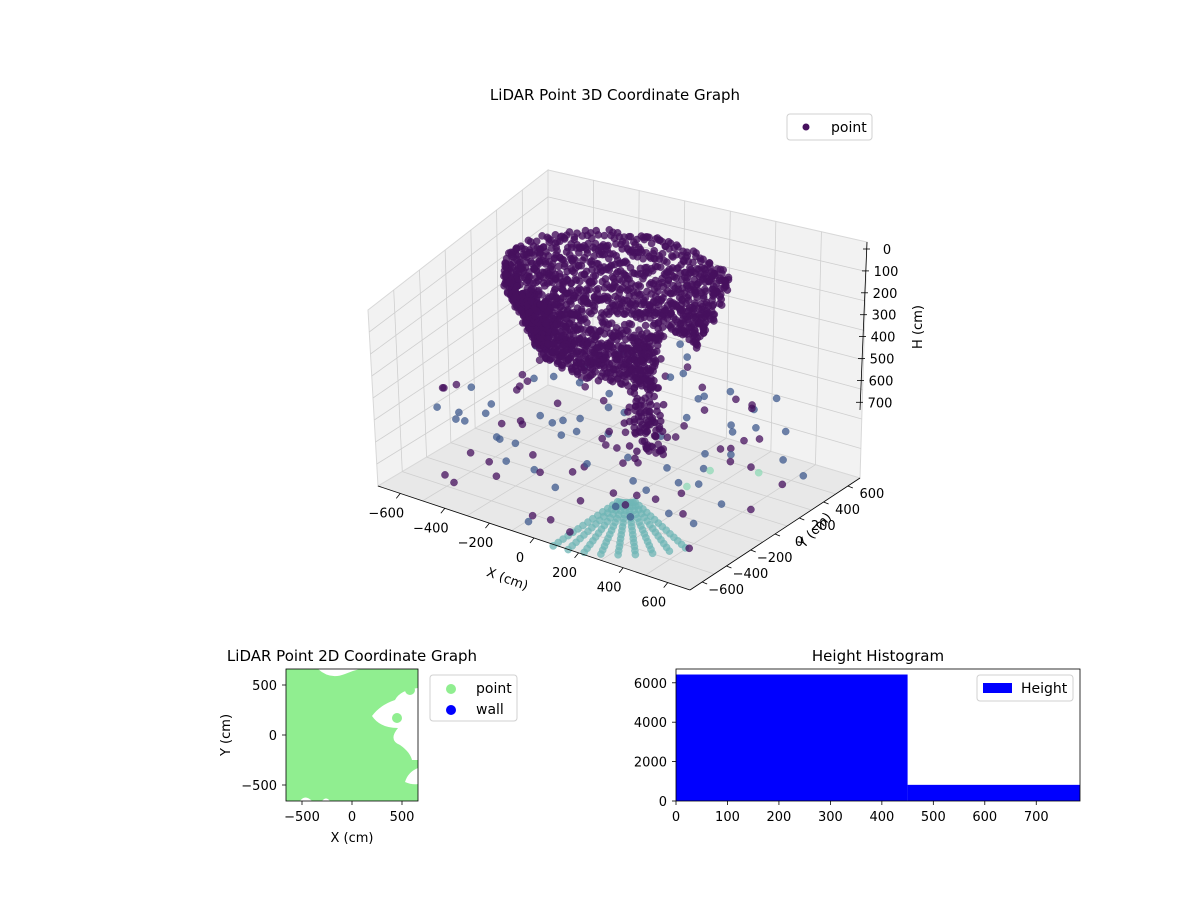  I want to click on y-tick-label-hist: 6000, so click(650, 684).